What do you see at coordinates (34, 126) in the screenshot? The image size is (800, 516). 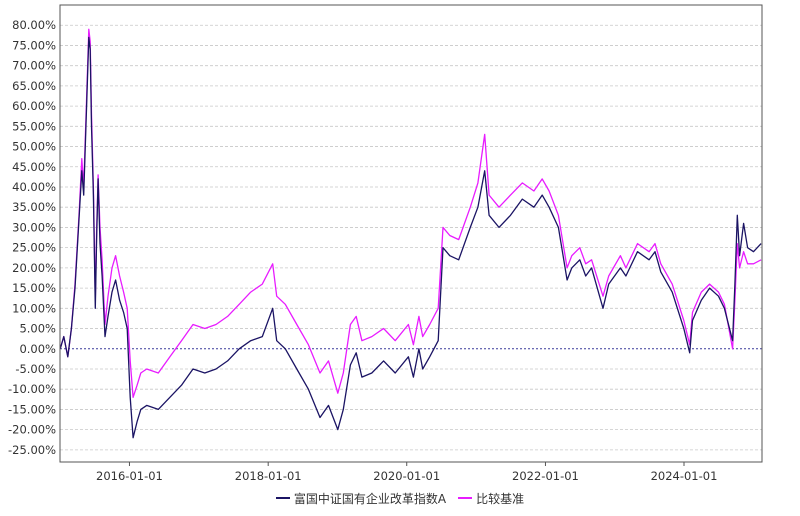 I see `y-tick-label: 55.00%` at bounding box center [34, 126].